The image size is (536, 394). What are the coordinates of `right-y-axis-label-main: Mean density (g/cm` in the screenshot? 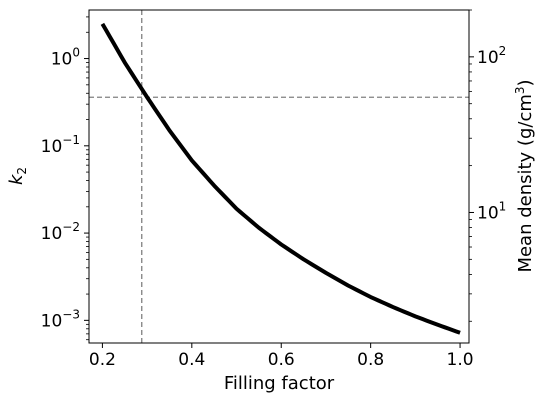 It's located at (525, 183).